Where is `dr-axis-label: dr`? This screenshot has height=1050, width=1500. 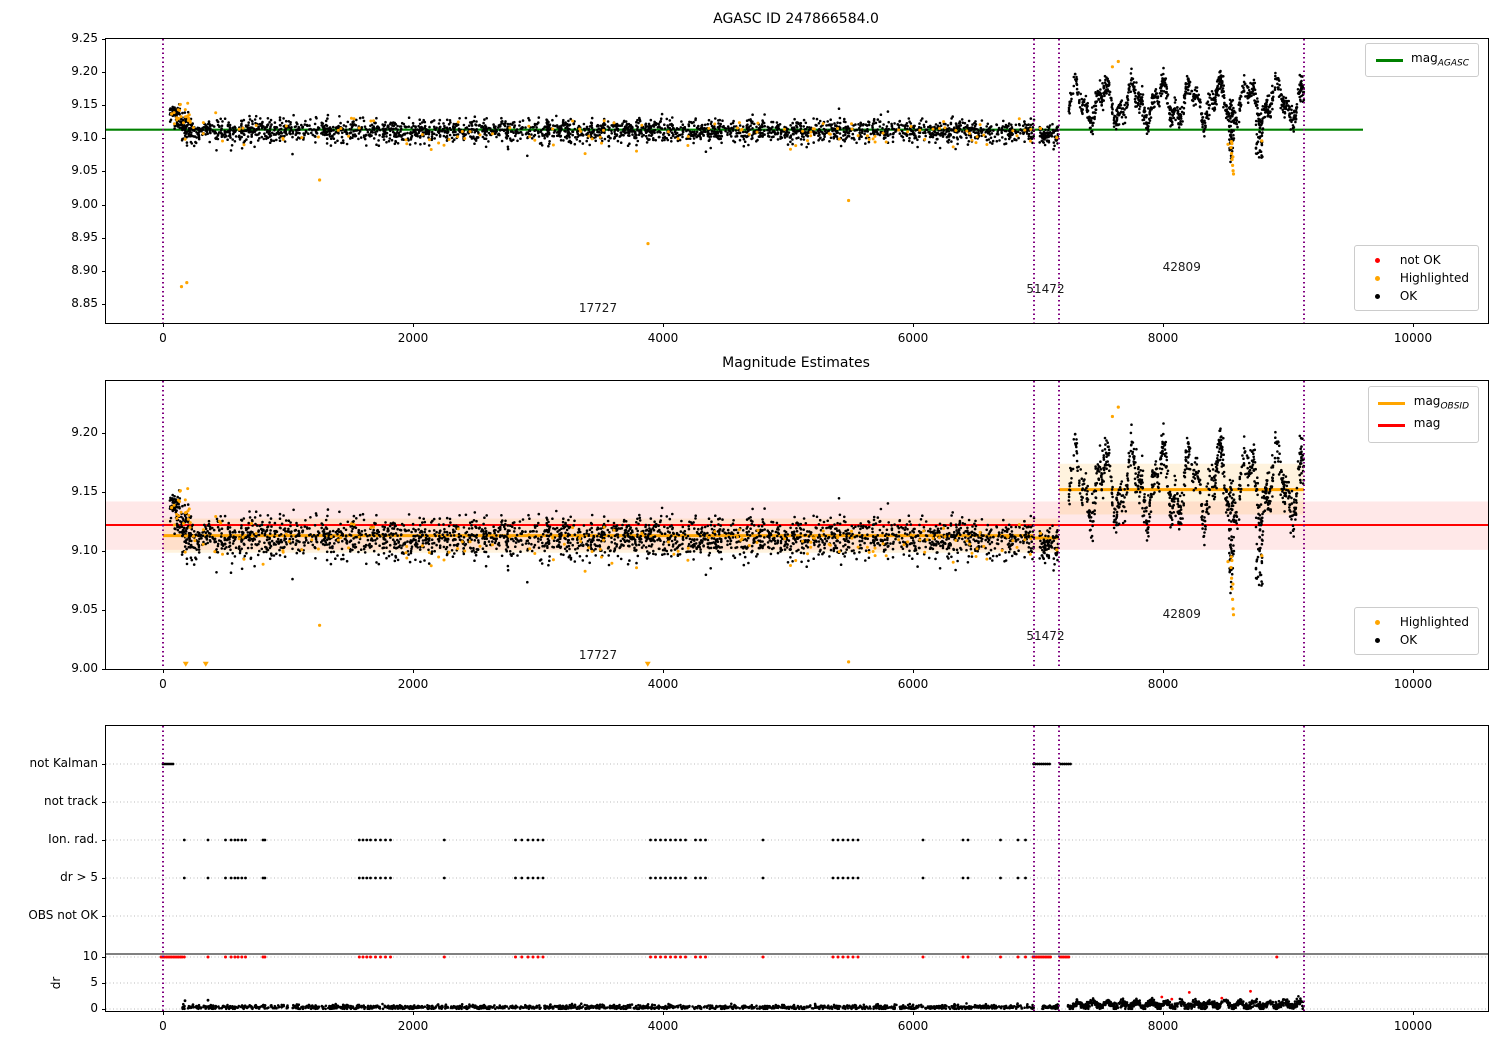
dr-axis-label: dr is located at coordinates (56, 983).